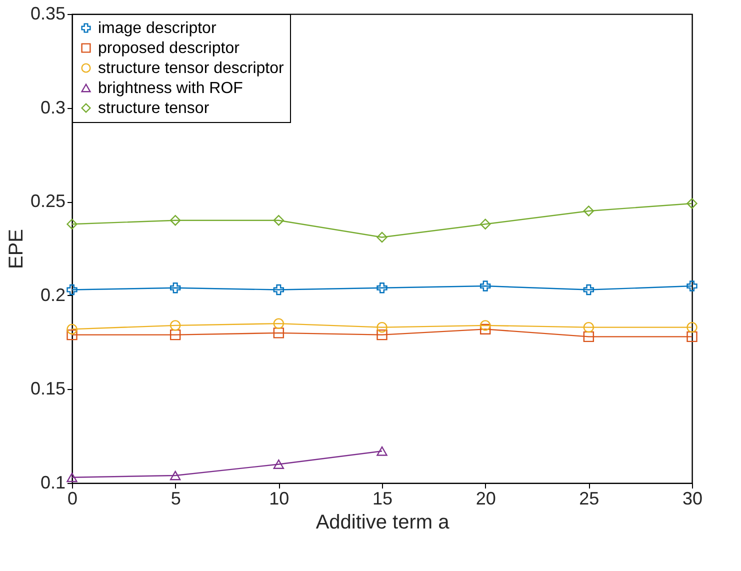 Image resolution: width=741 pixels, height=571 pixels. What do you see at coordinates (53, 107) in the screenshot?
I see `y-tick-label: 0.3` at bounding box center [53, 107].